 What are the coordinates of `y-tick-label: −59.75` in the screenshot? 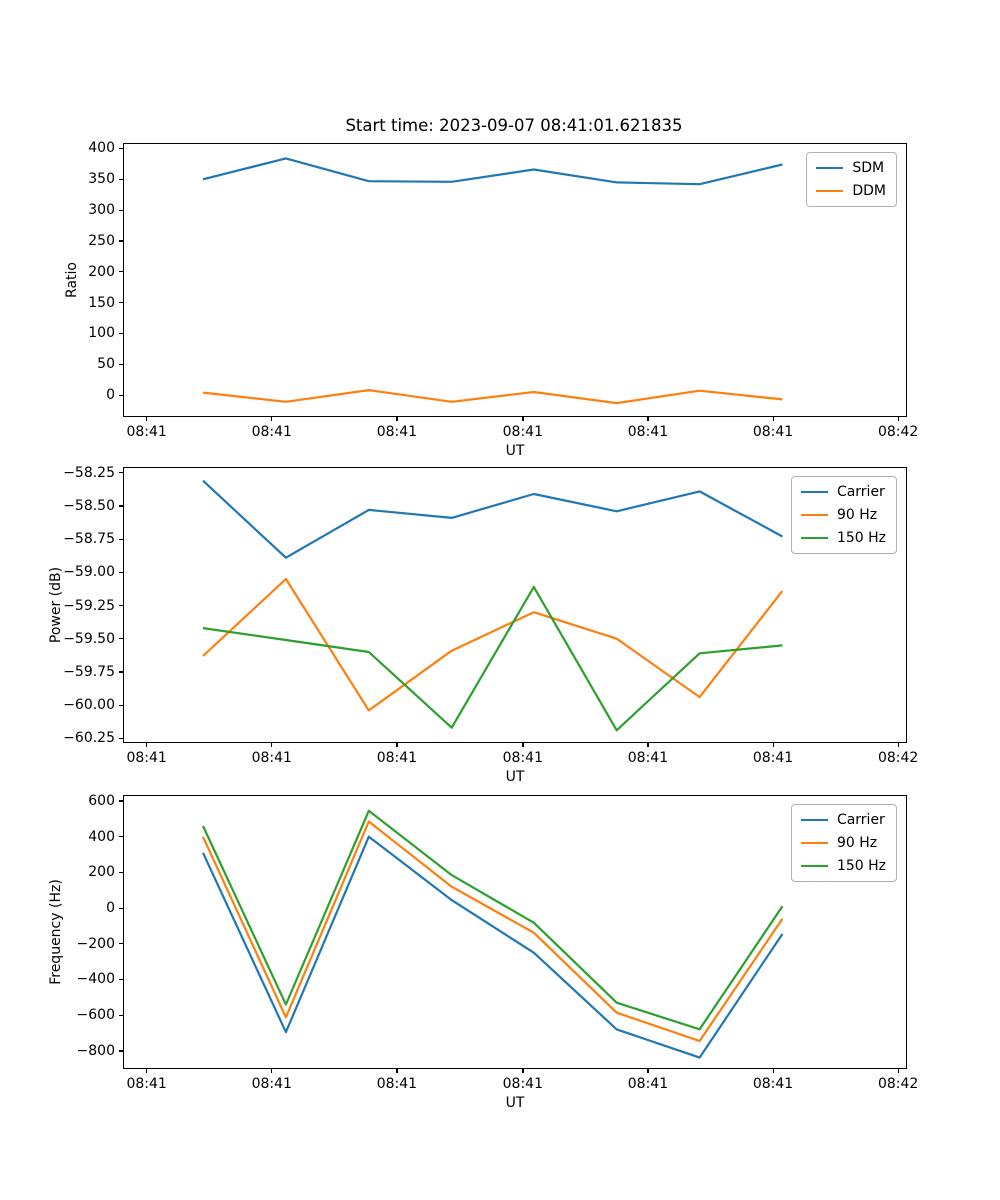 It's located at (89, 671).